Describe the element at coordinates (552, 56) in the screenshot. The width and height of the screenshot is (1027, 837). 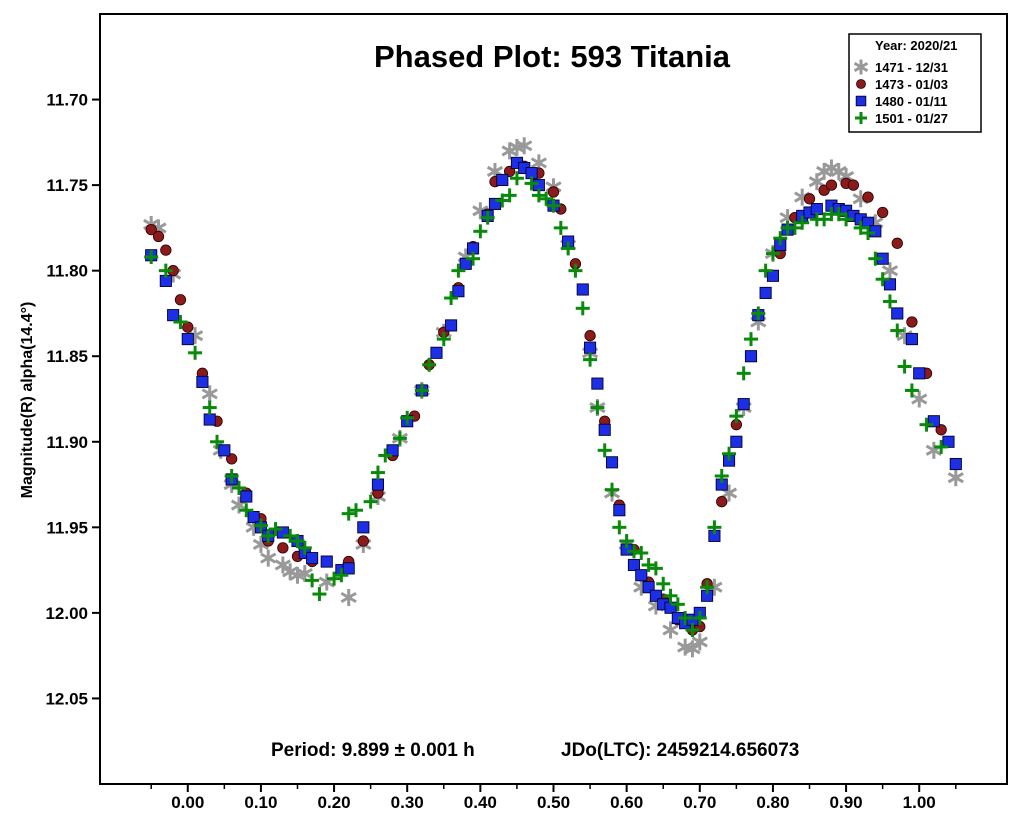
I see `chart-title: Phased Plot: 593 Titania` at that location.